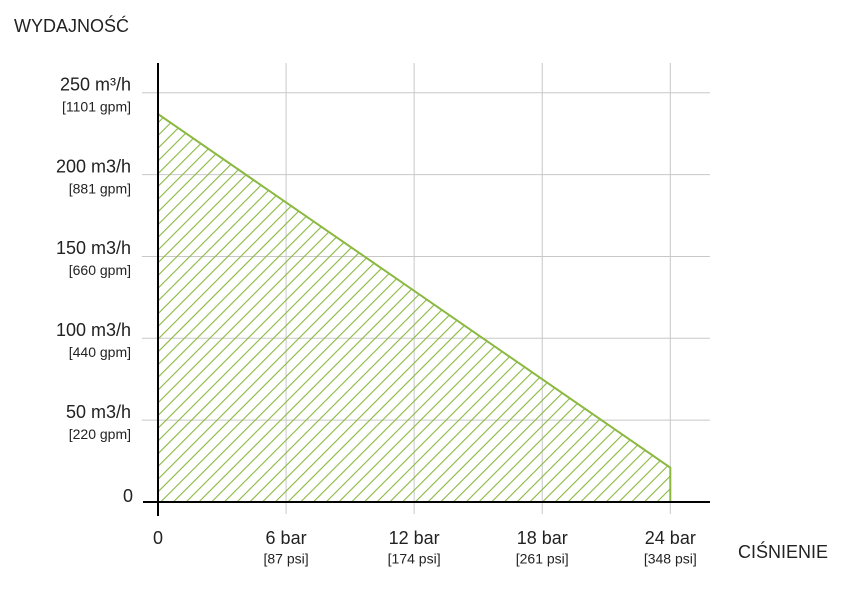  Describe the element at coordinates (95, 84) in the screenshot. I see `y-tick-label: 250 m³/h` at that location.